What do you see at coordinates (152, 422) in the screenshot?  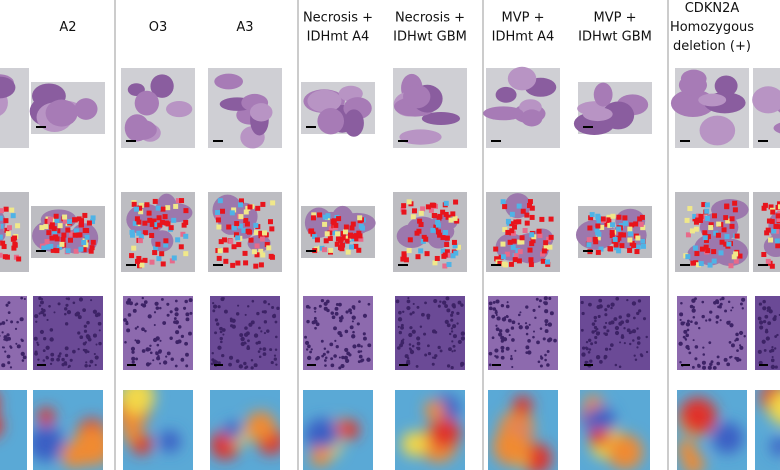 I see `heatmap-blobs` at bounding box center [152, 422].